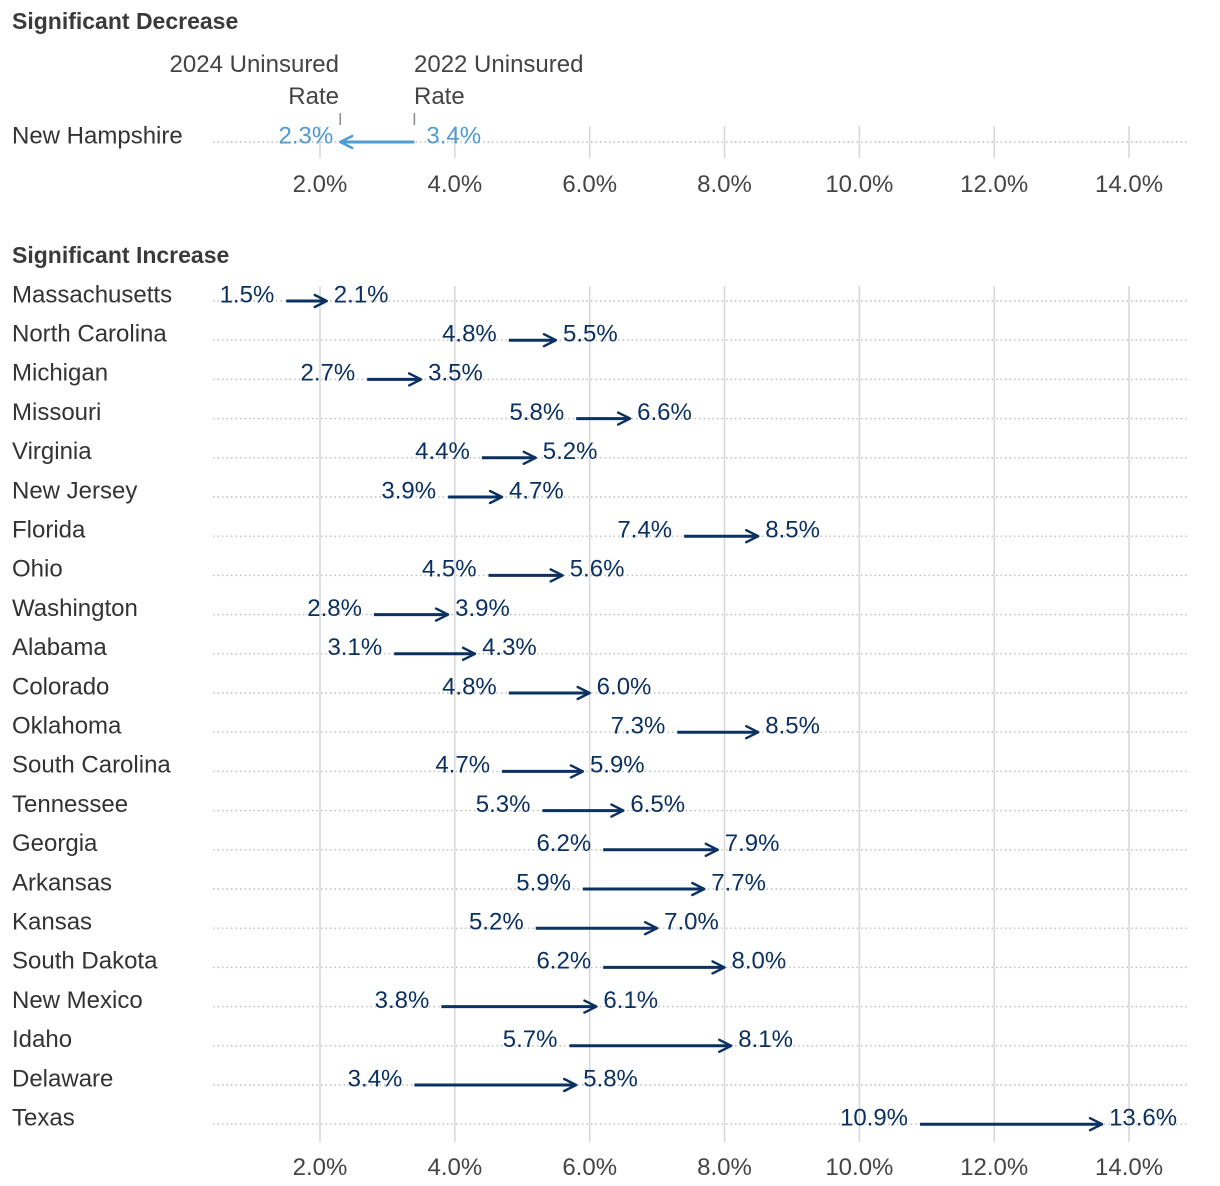 The image size is (1220, 1186). What do you see at coordinates (313, 96) in the screenshot?
I see `legend-2024-label-line2: Rate` at bounding box center [313, 96].